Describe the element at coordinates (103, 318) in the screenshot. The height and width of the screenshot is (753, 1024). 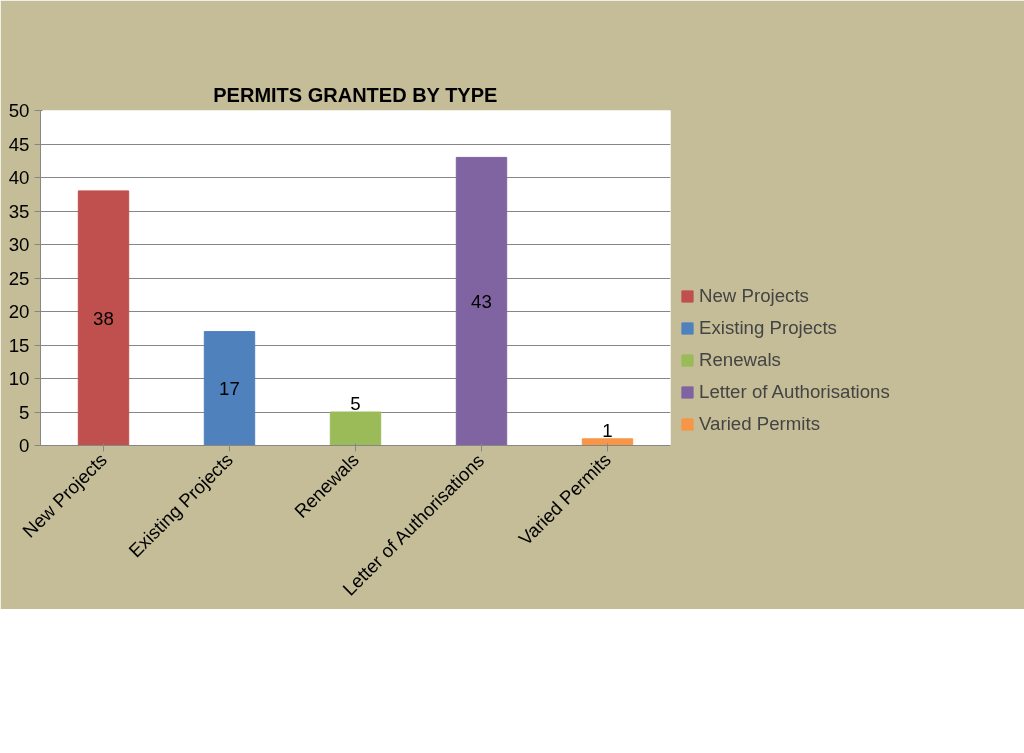
I see `data-label: 38` at that location.